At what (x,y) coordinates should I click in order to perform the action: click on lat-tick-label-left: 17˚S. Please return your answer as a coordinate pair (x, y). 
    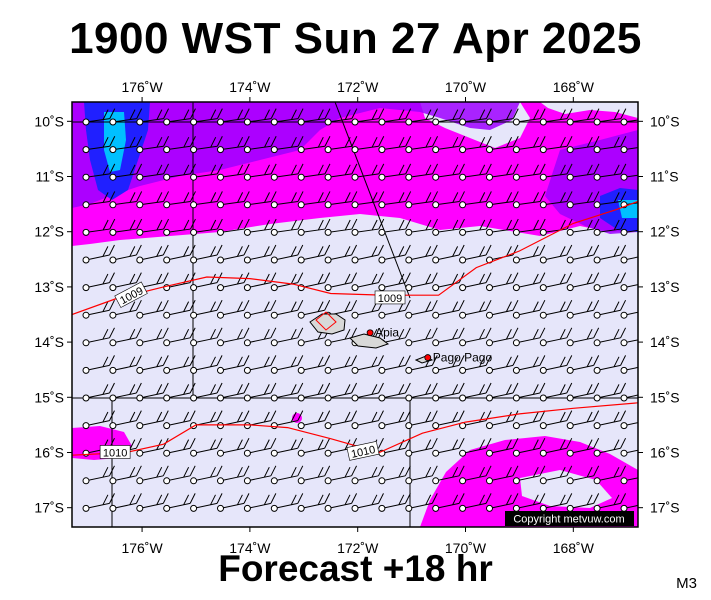
    Looking at the image, I should click on (49, 508).